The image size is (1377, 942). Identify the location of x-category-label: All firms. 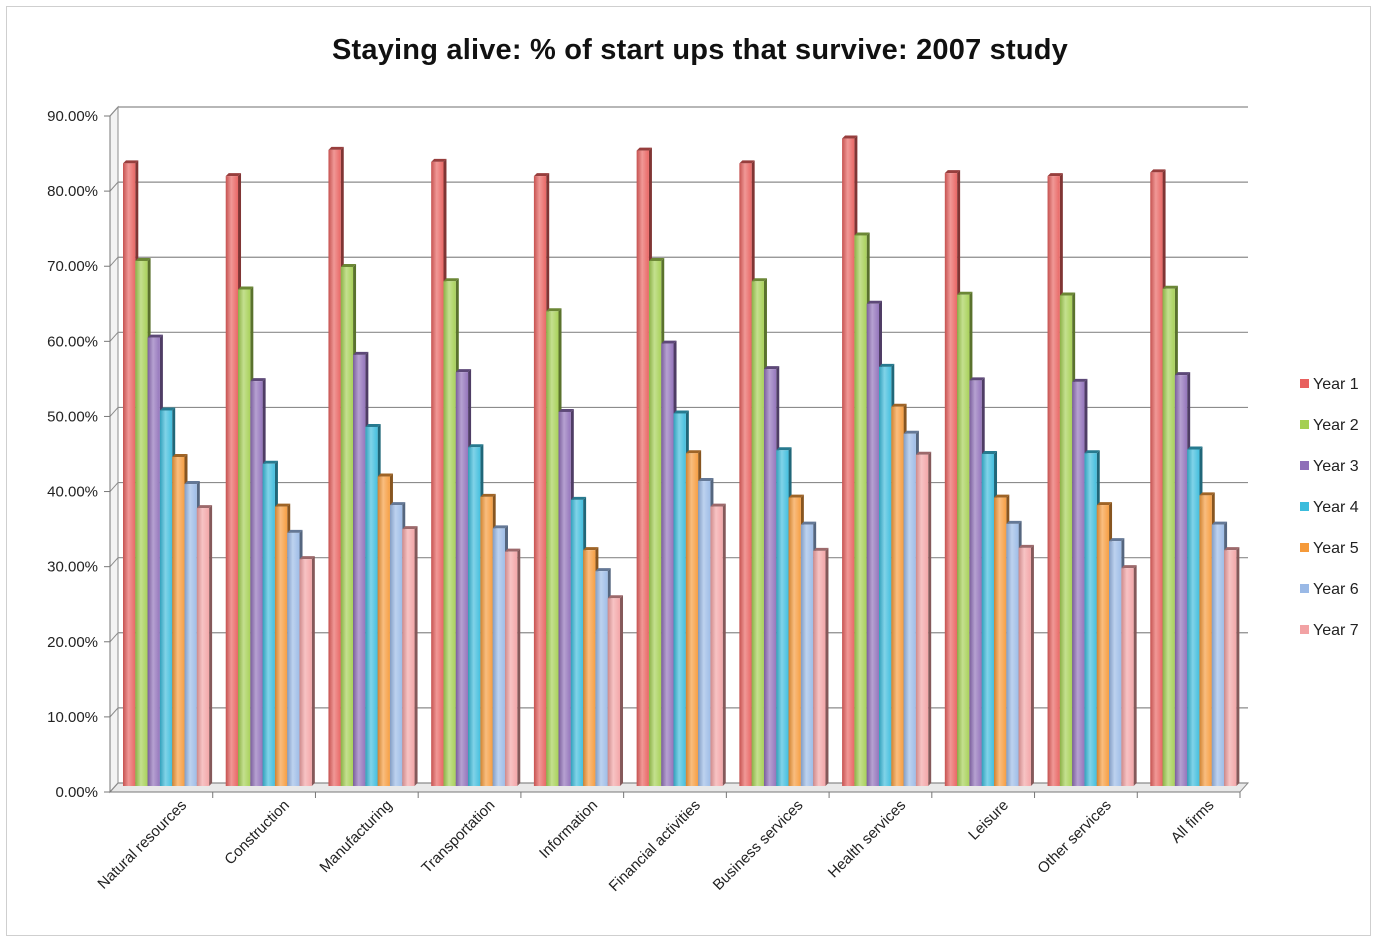
(1193, 822).